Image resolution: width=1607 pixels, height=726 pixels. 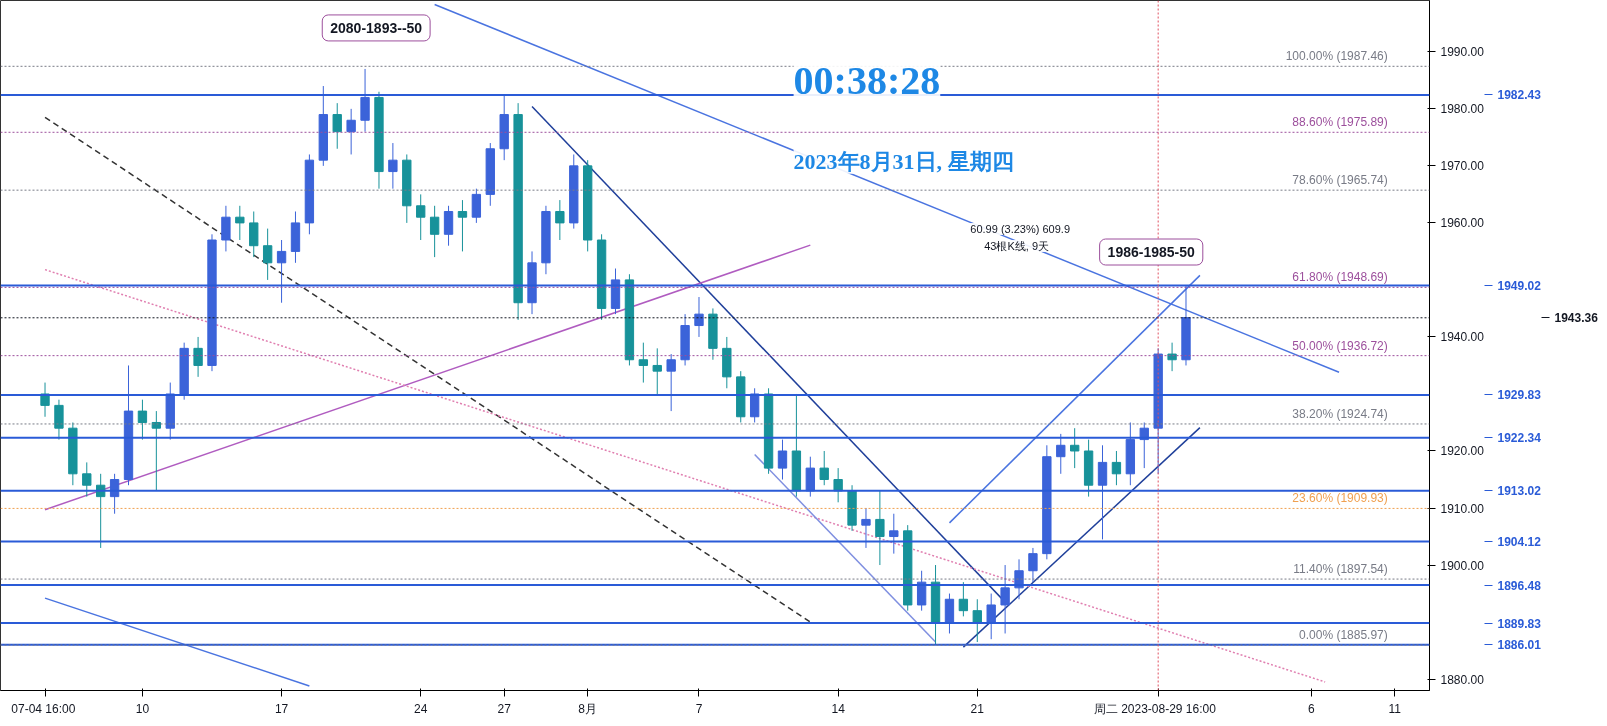 What do you see at coordinates (977, 708) in the screenshot?
I see `x-tick-label: 21` at bounding box center [977, 708].